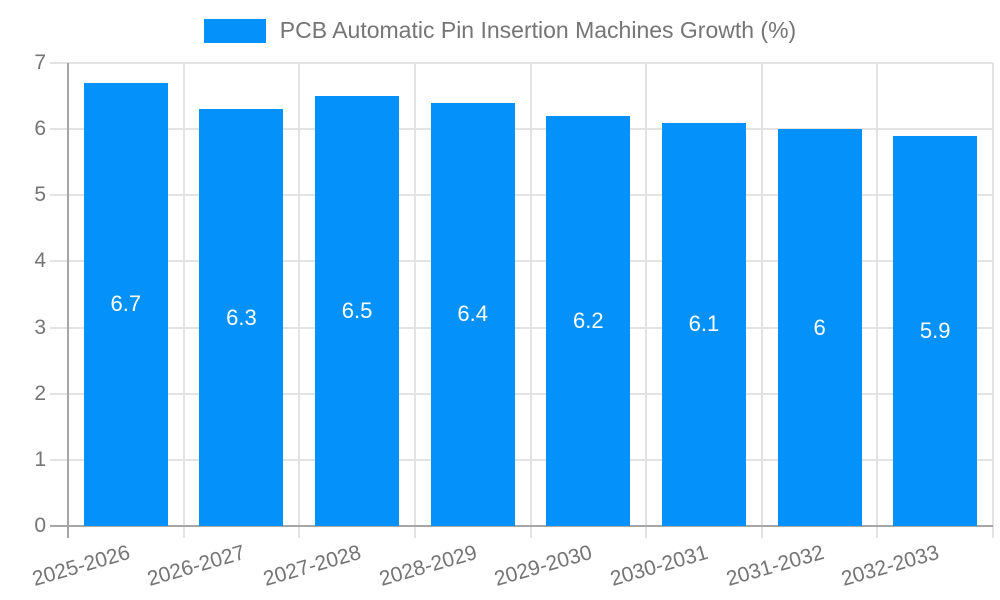 The height and width of the screenshot is (600, 1000). What do you see at coordinates (40, 525) in the screenshot?
I see `y-axis-label: 0` at bounding box center [40, 525].